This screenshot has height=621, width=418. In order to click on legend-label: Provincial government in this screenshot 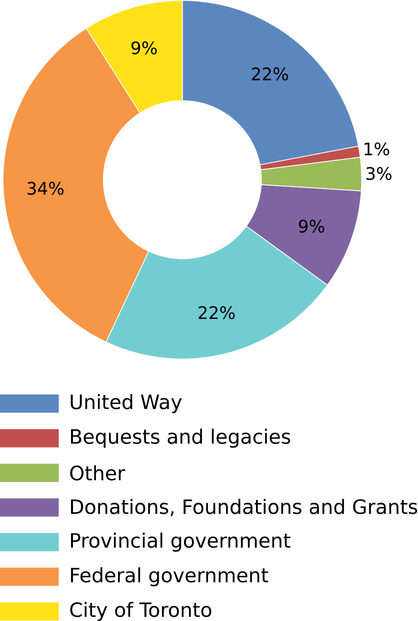, I will do `click(180, 542)`.